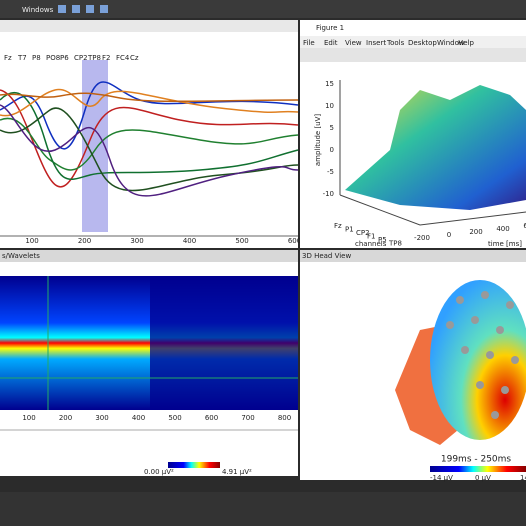  I want to click on figure-toolbar, so click(413, 55).